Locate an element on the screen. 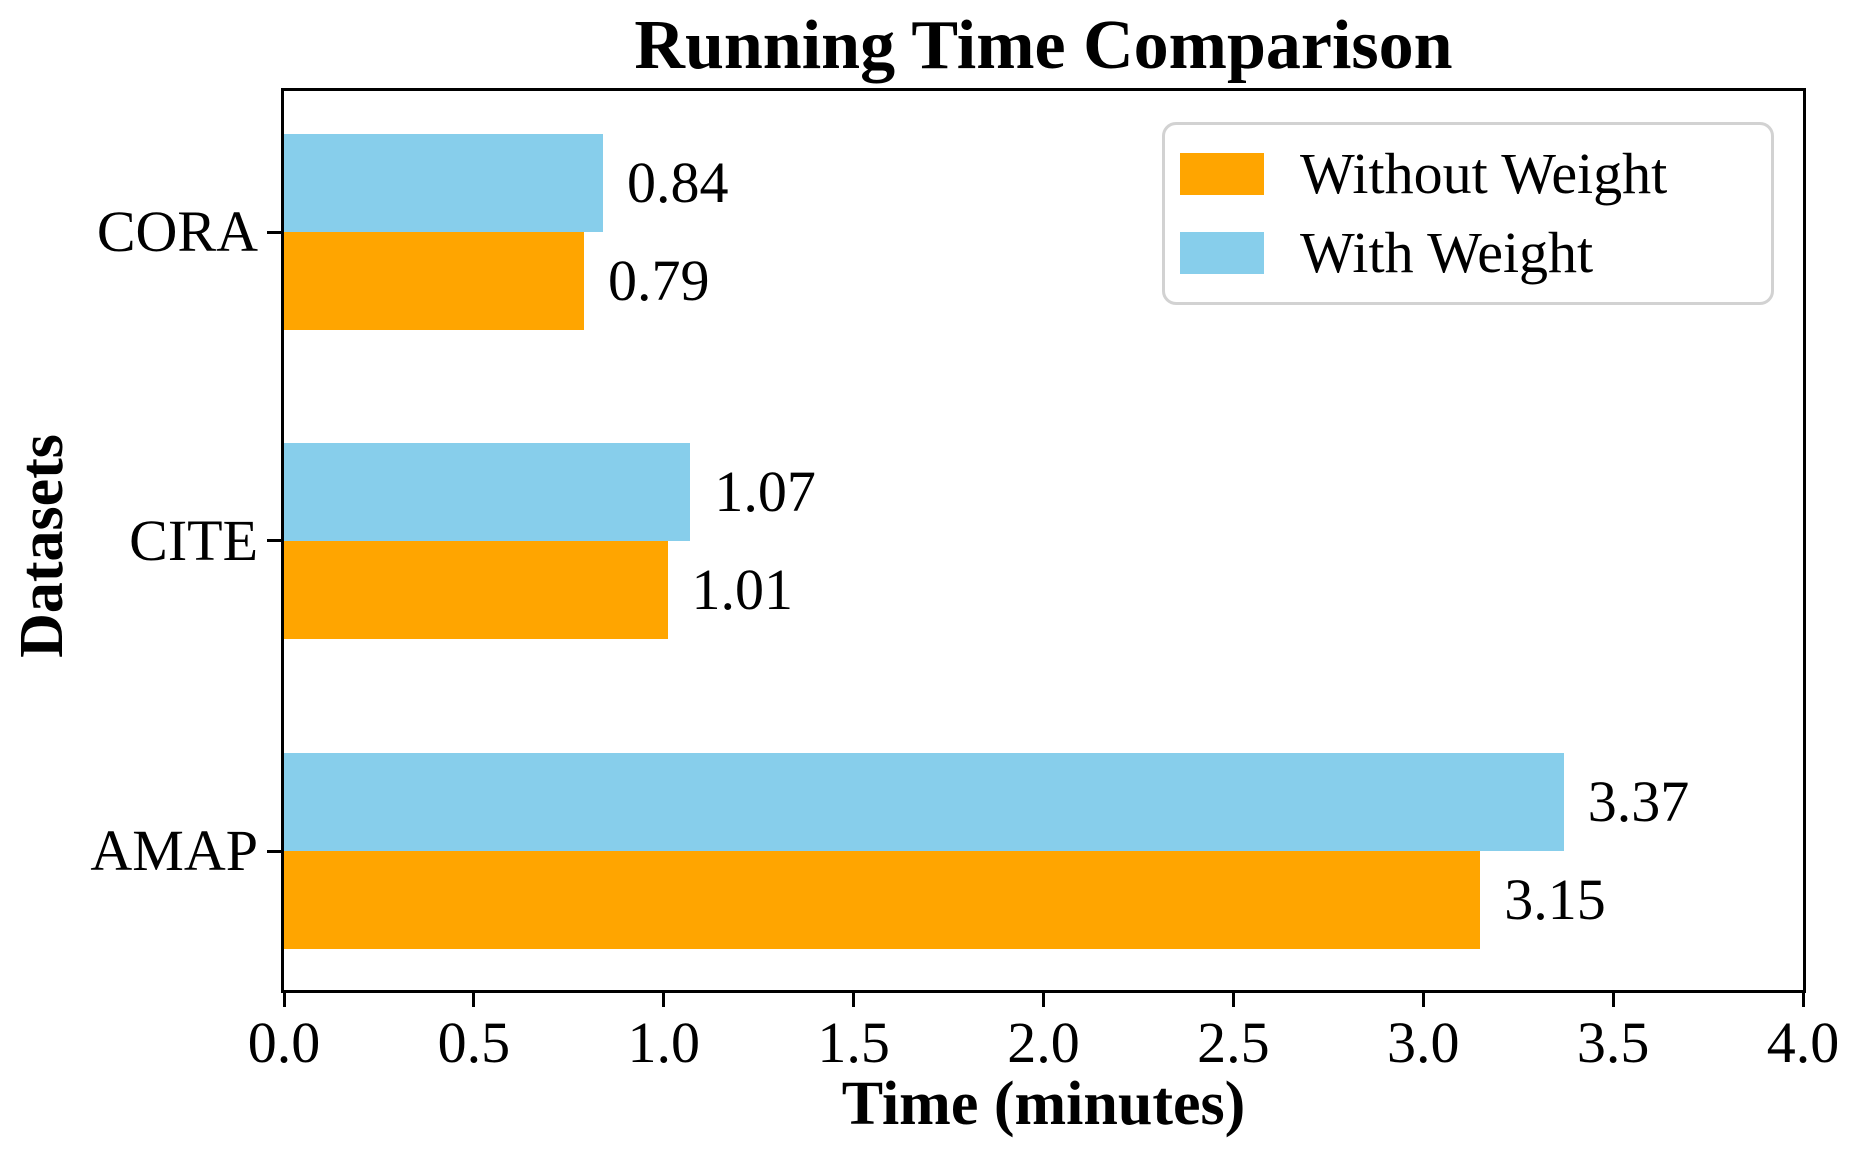 The height and width of the screenshot is (1161, 1855). x-tick-label-1-5: 1.5 is located at coordinates (853, 1042).